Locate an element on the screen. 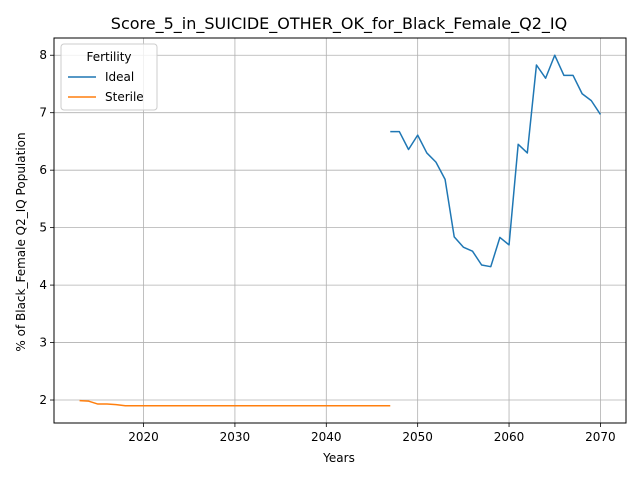 The width and height of the screenshot is (640, 480). x-tick-label: 2020 is located at coordinates (143, 437).